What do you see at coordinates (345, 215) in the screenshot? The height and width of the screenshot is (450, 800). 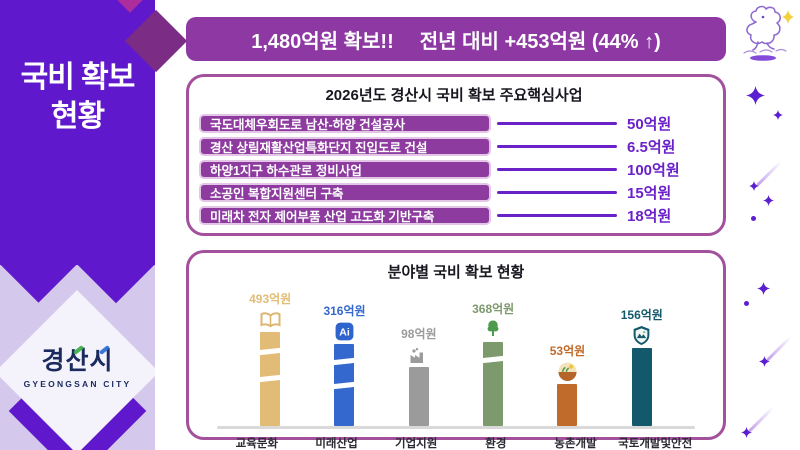 I see `project-name-pill: 미래차 전자 제어부품 산업 고도화 기반구축` at bounding box center [345, 215].